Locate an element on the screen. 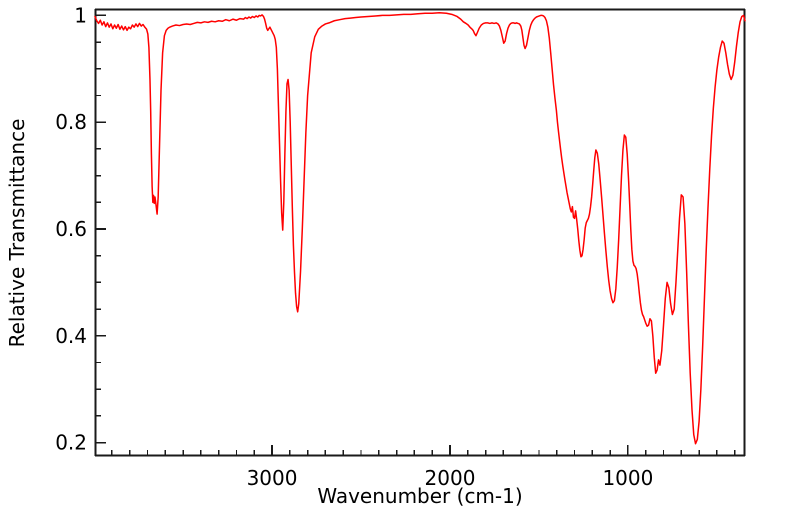 The width and height of the screenshot is (799, 516). y-tick-label: 0.8 is located at coordinates (71, 122).